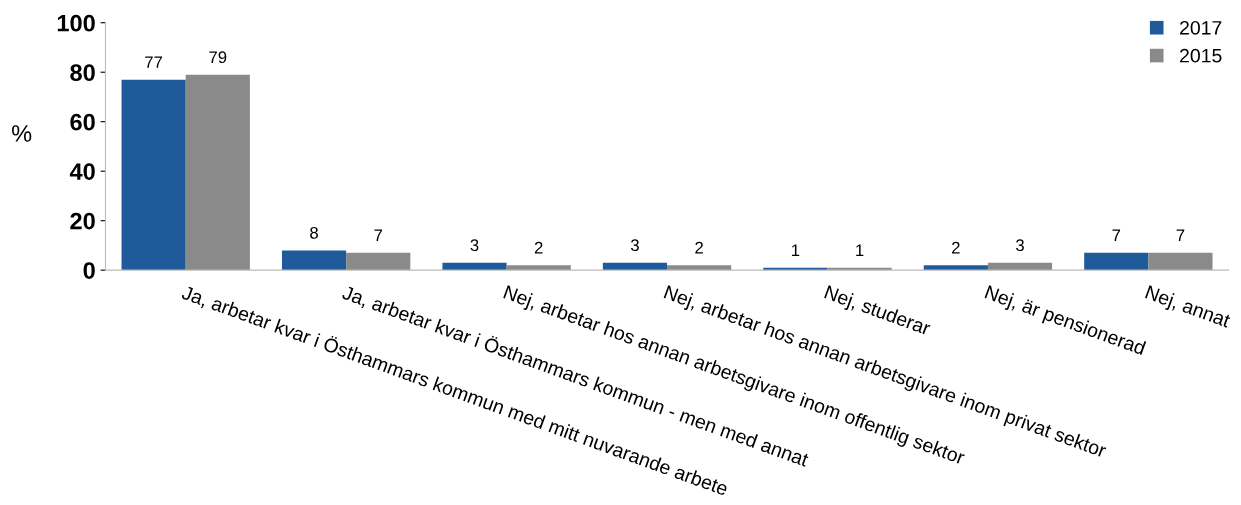 The height and width of the screenshot is (505, 1241). Describe the element at coordinates (1201, 27) in the screenshot. I see `legend-label: 2017` at that location.